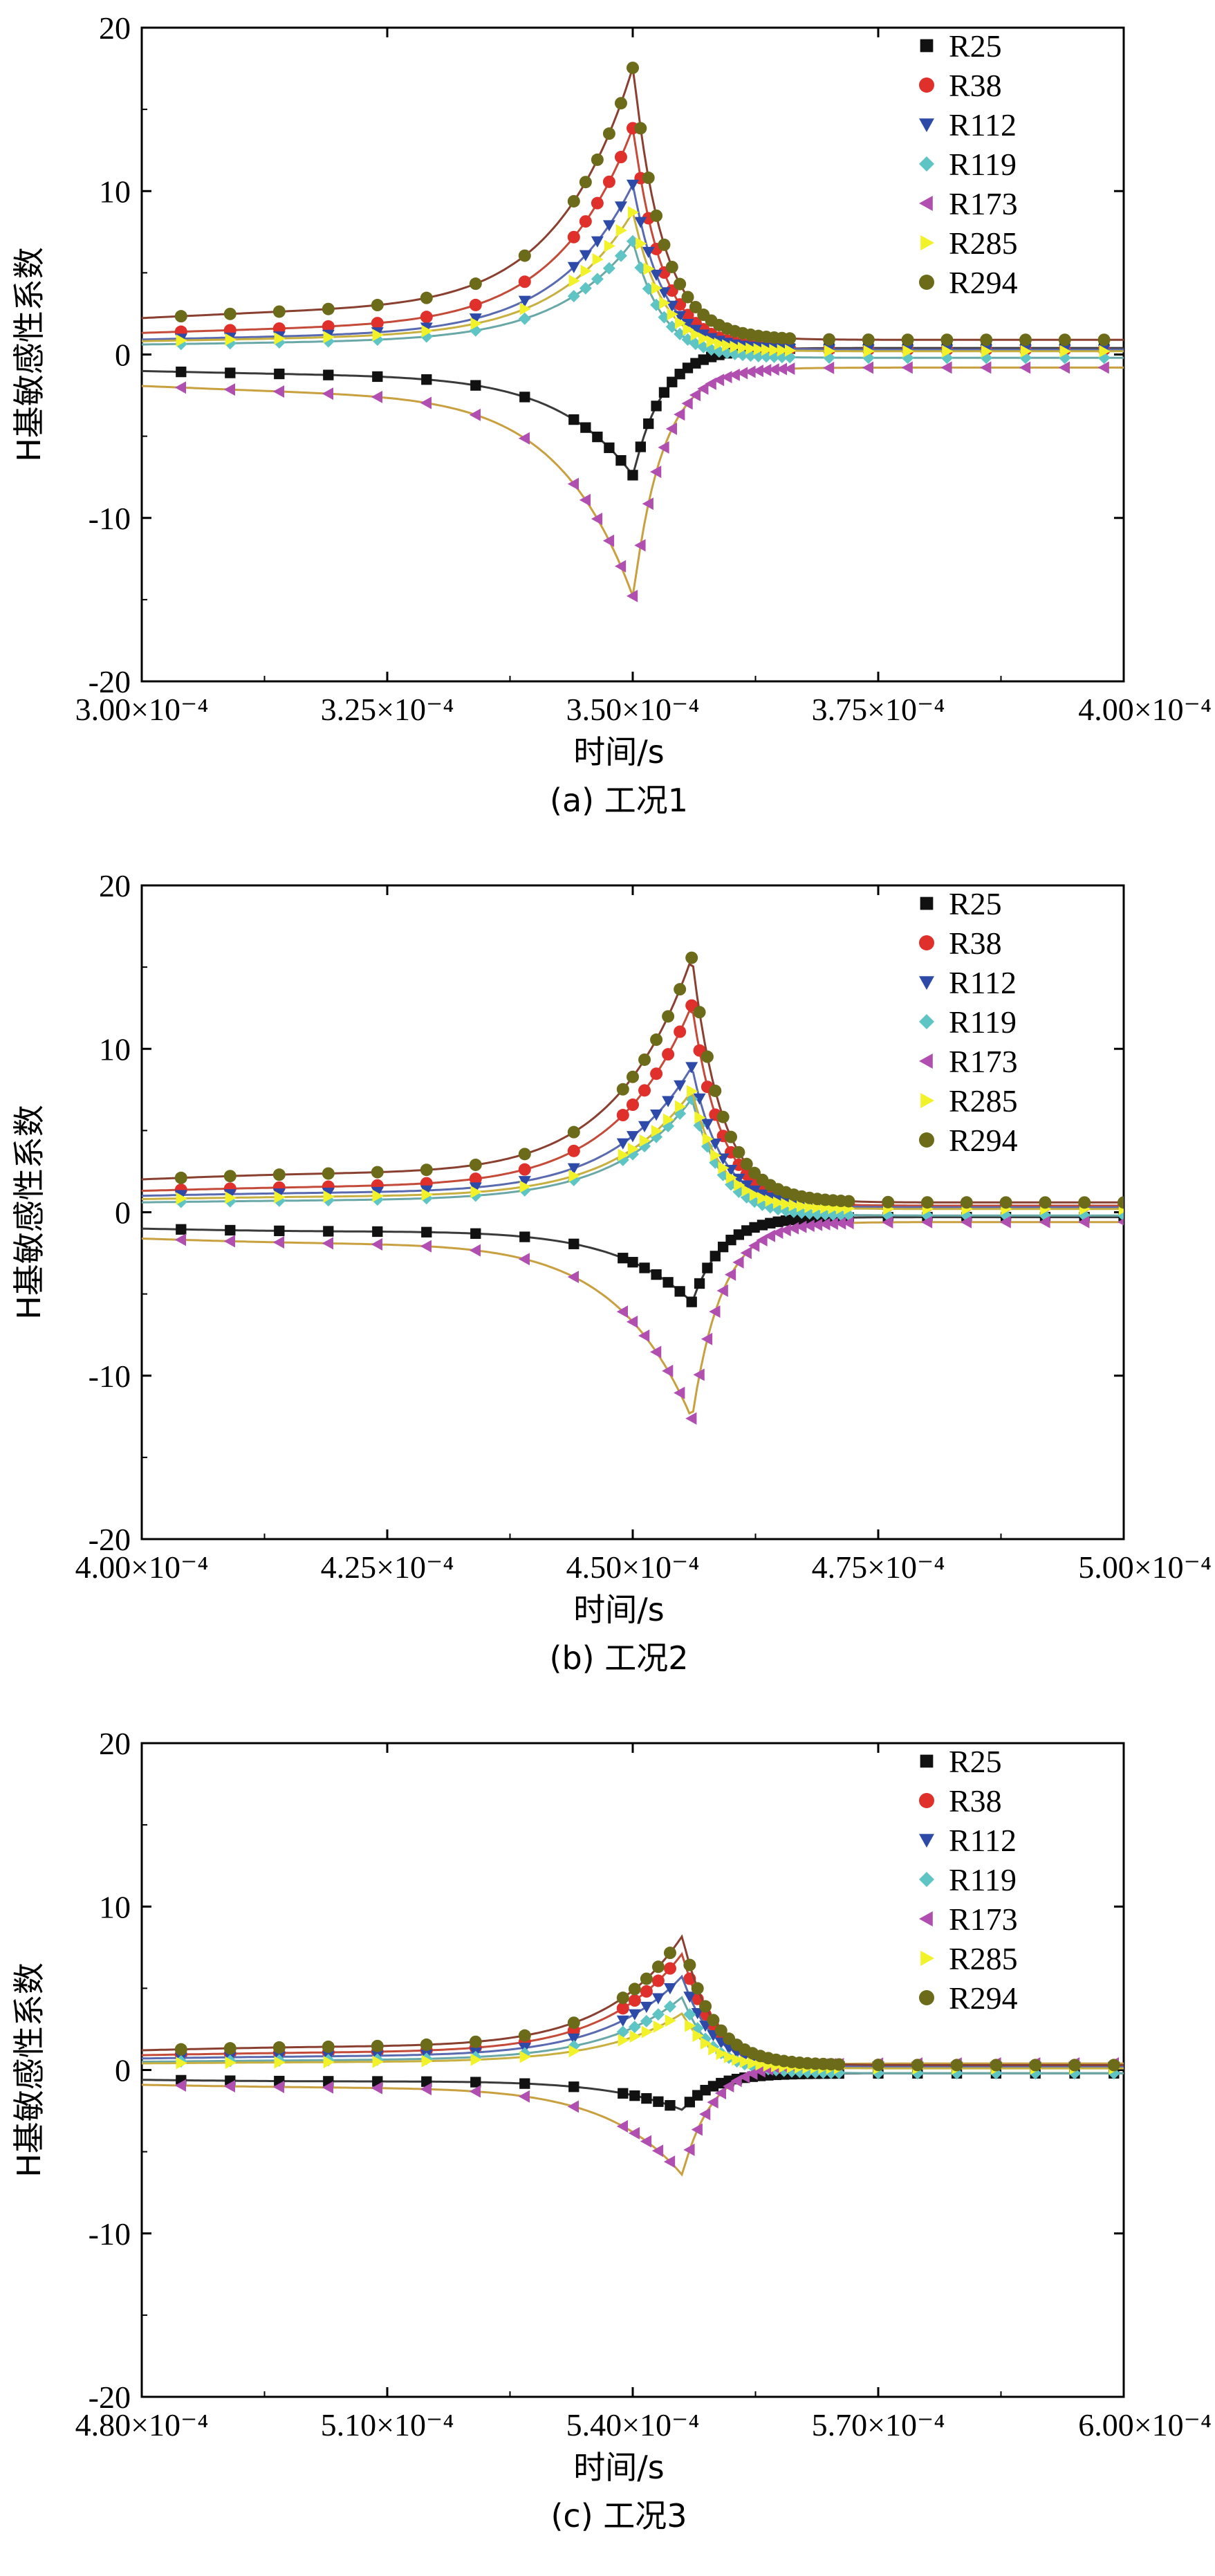 This screenshot has width=1215, height=2576. I want to click on legend-label-R119: R119, so click(983, 164).